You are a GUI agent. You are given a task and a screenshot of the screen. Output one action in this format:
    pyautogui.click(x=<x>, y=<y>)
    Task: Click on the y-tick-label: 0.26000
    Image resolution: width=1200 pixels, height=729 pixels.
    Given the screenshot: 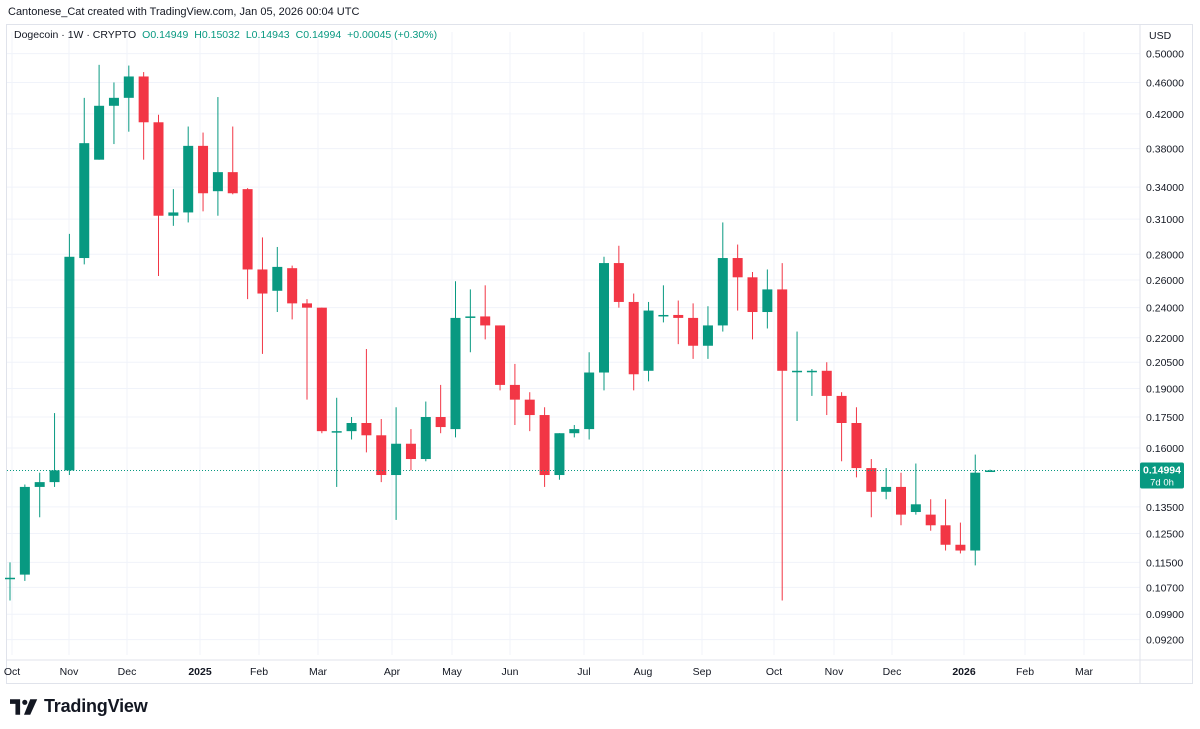 What is the action you would take?
    pyautogui.click(x=1165, y=281)
    